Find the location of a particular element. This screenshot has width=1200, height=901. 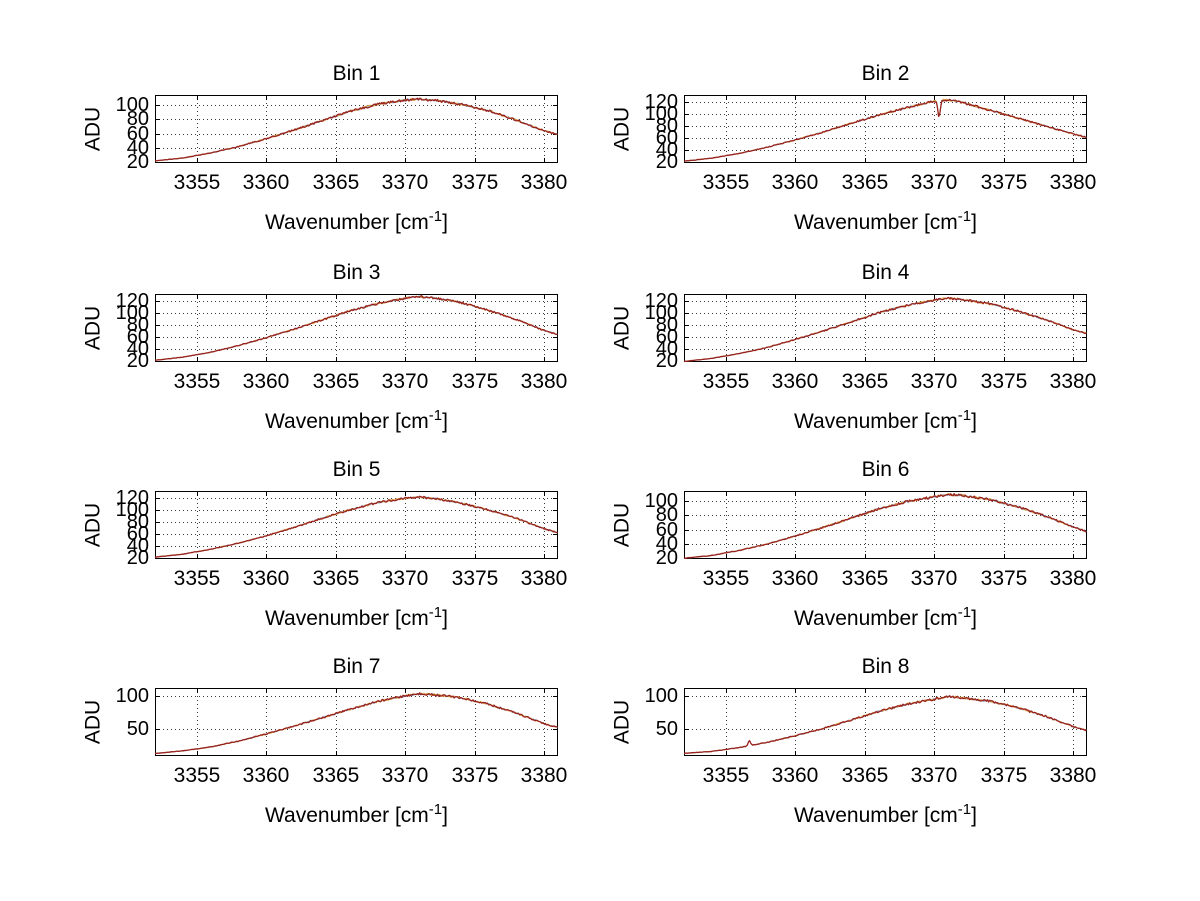

subplot-title: Bin 7 is located at coordinates (356, 666).